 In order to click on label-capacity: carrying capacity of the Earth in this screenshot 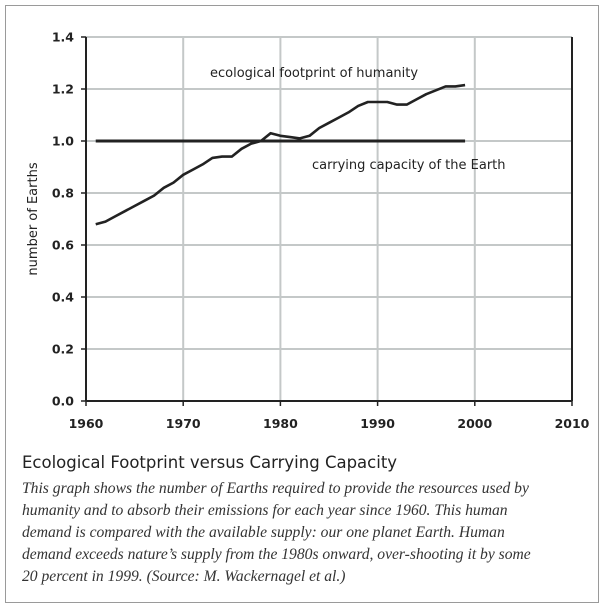, I will do `click(409, 165)`.